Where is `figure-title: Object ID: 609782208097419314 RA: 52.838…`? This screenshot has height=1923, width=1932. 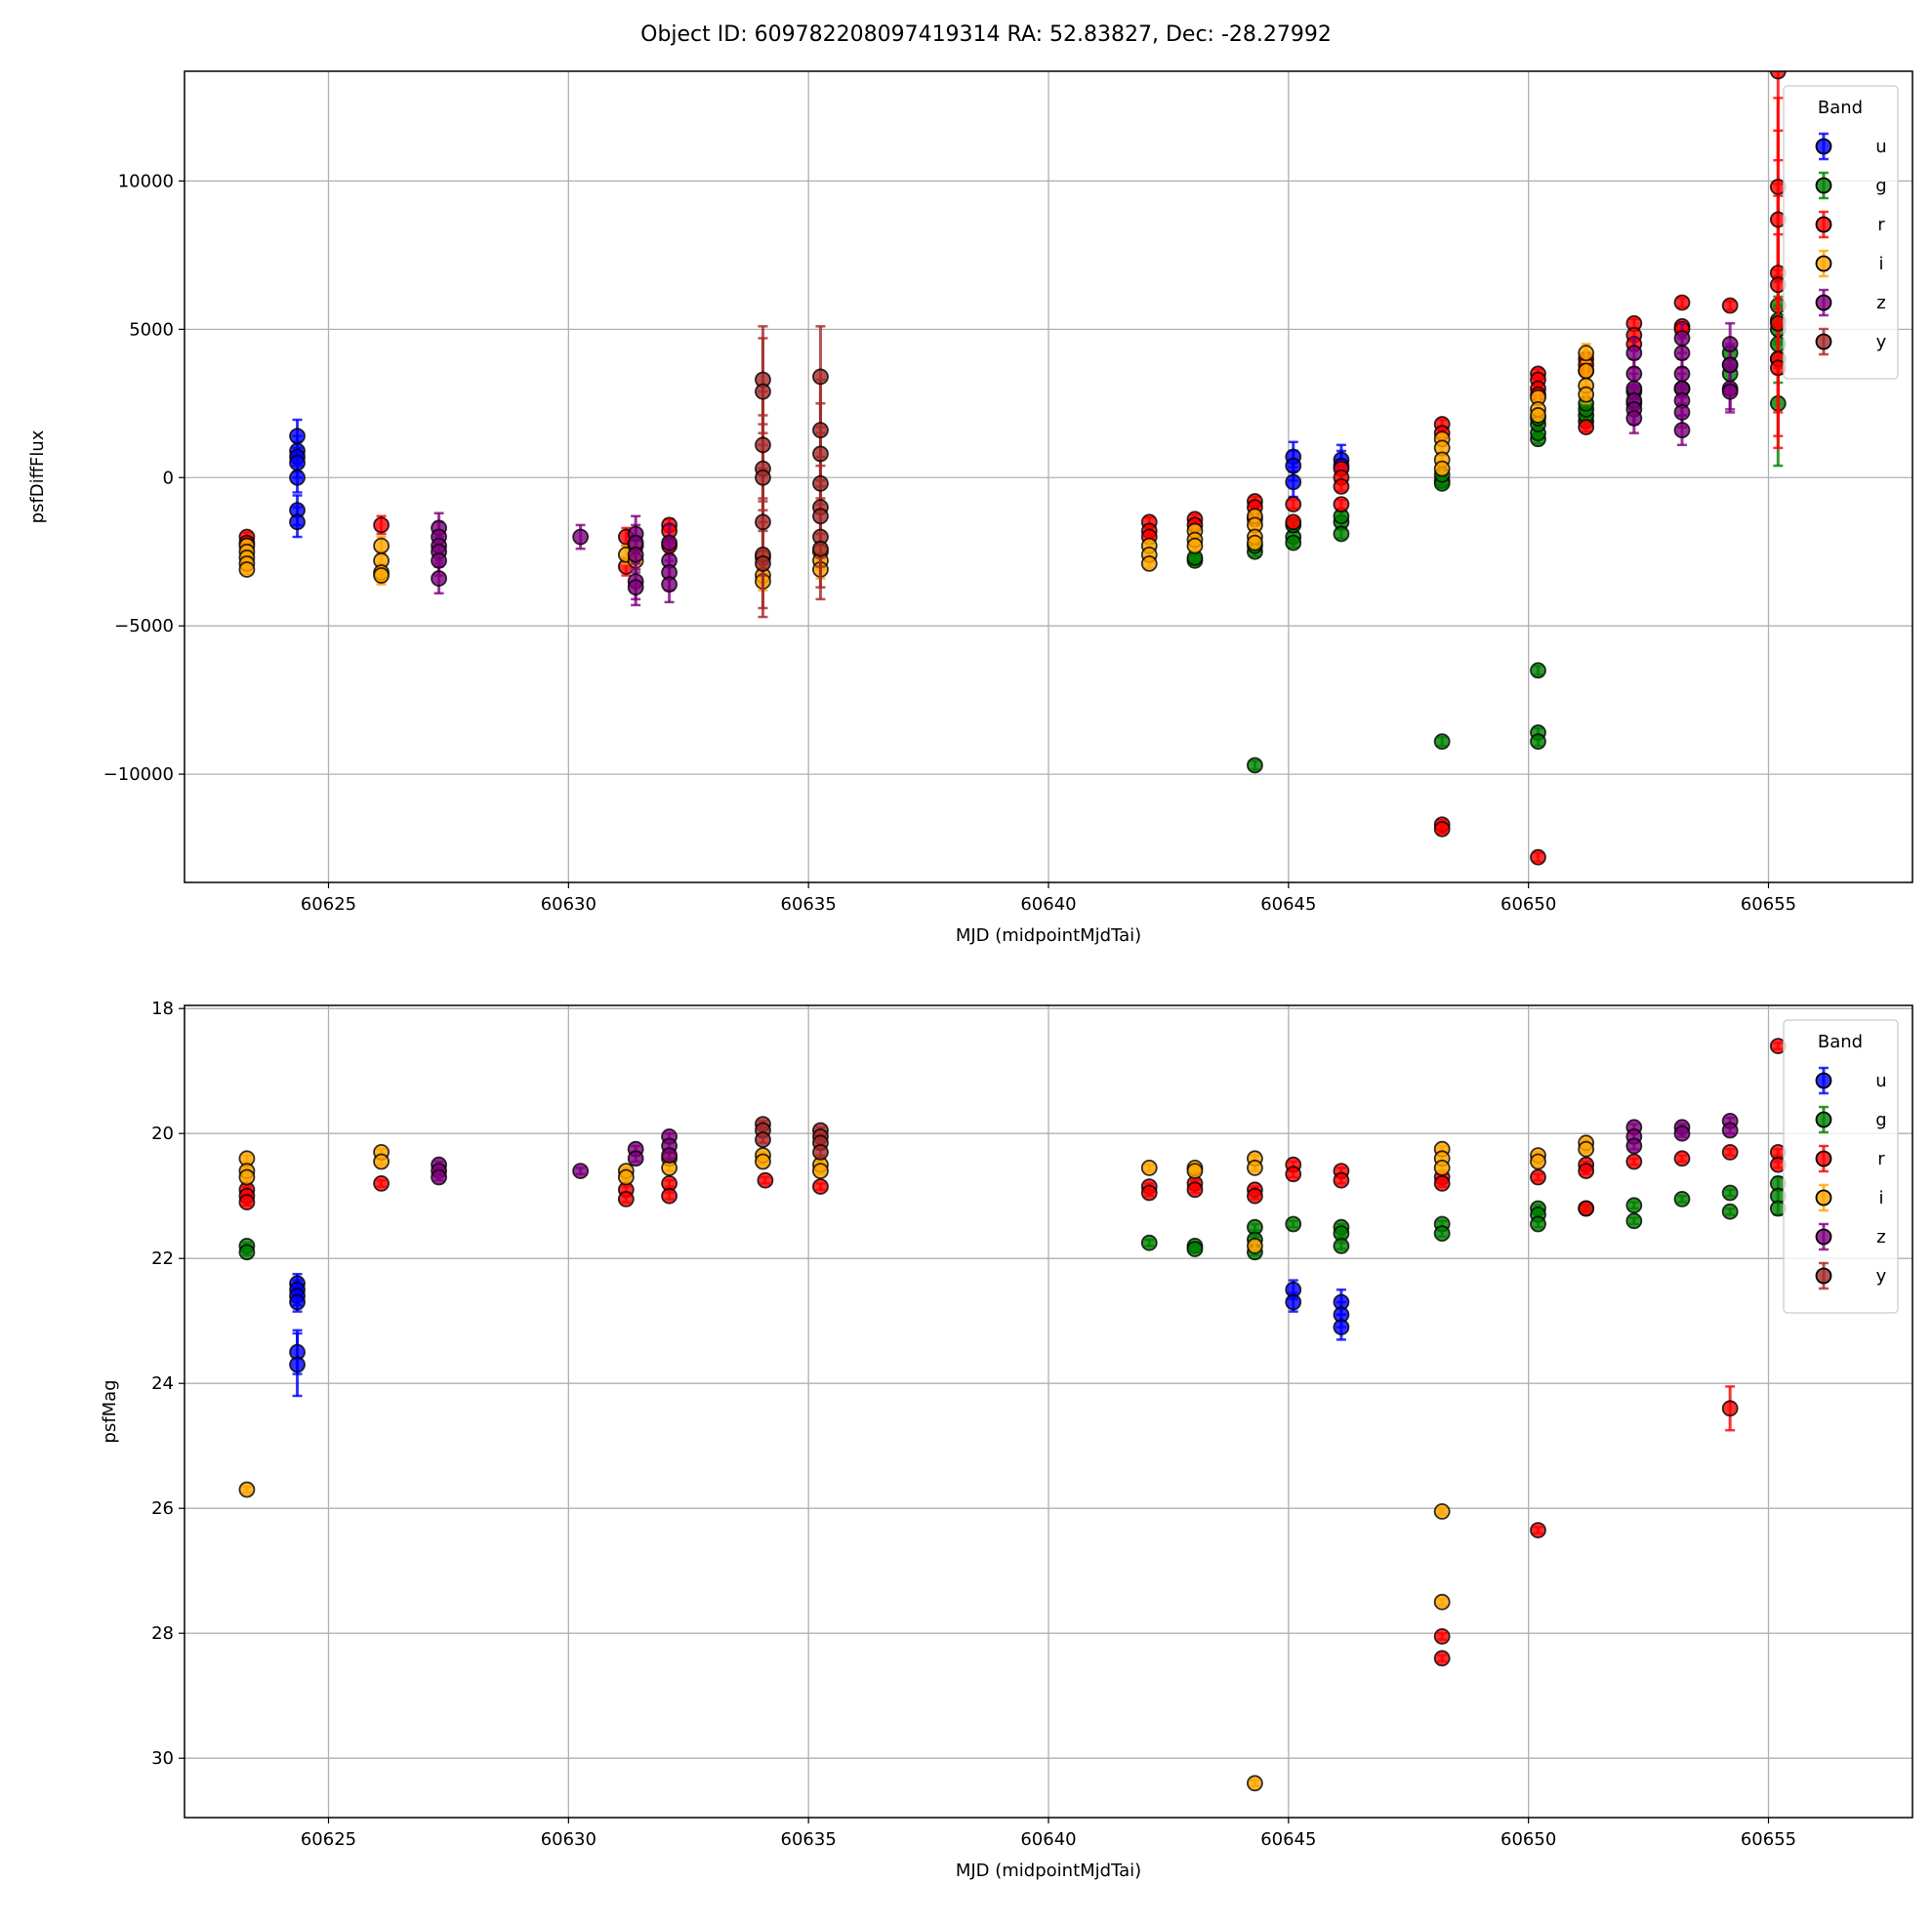 figure-title: Object ID: 609782208097419314 RA: 52.838… is located at coordinates (986, 34).